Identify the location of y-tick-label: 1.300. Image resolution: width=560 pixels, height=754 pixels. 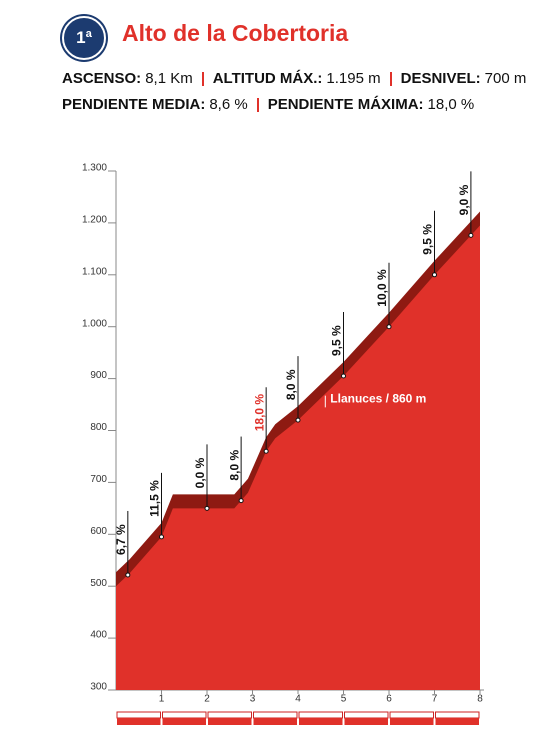
(94, 168).